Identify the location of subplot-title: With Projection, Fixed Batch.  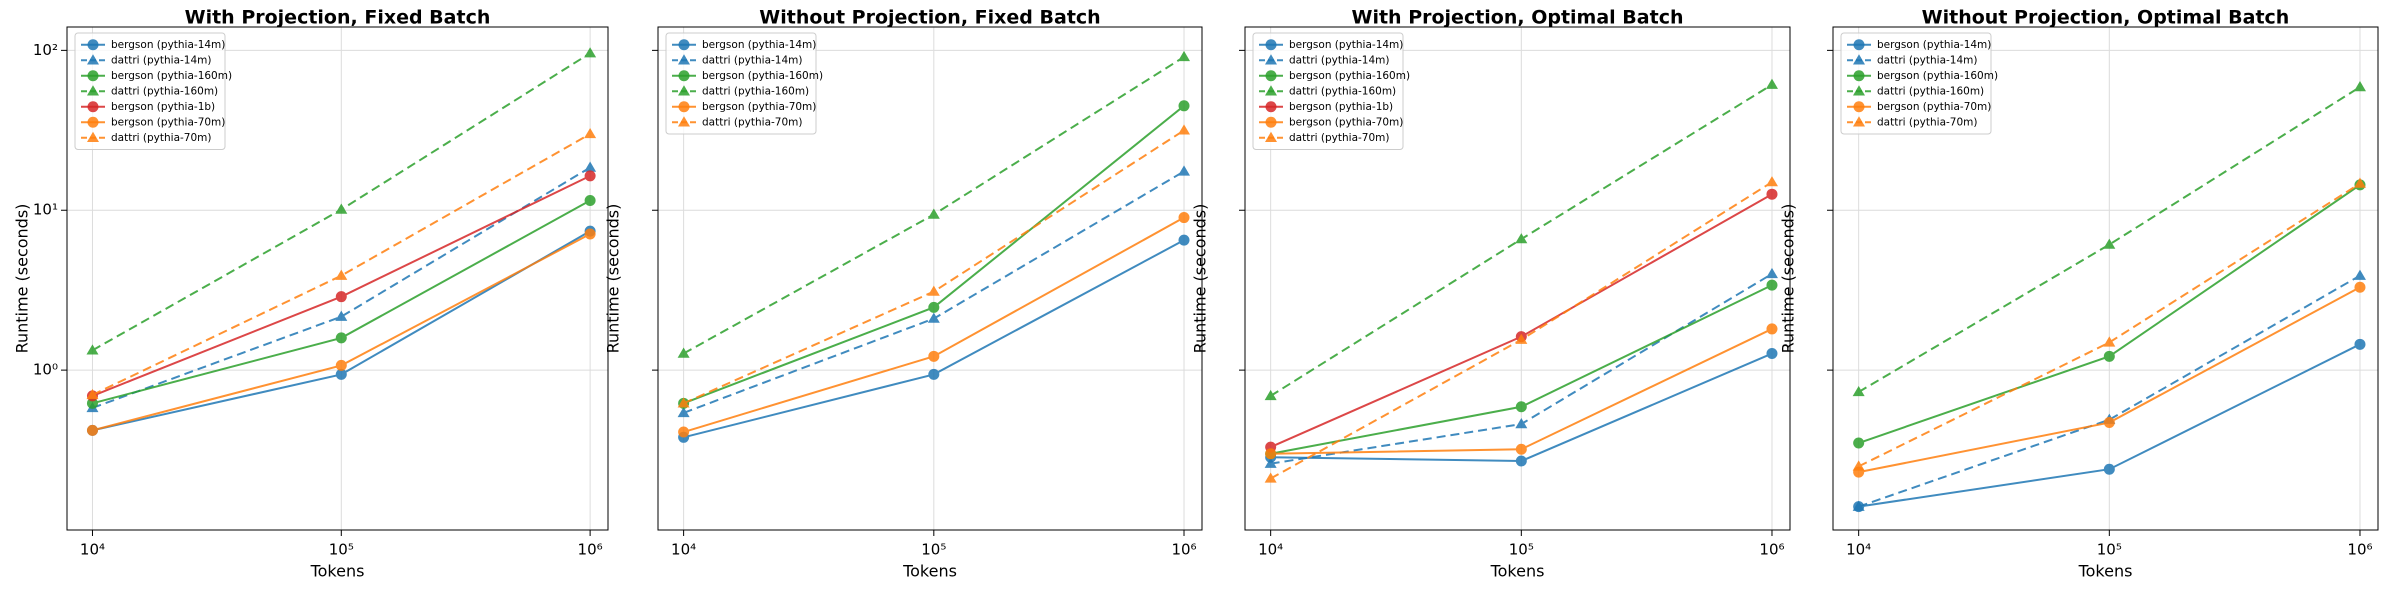
(338, 18).